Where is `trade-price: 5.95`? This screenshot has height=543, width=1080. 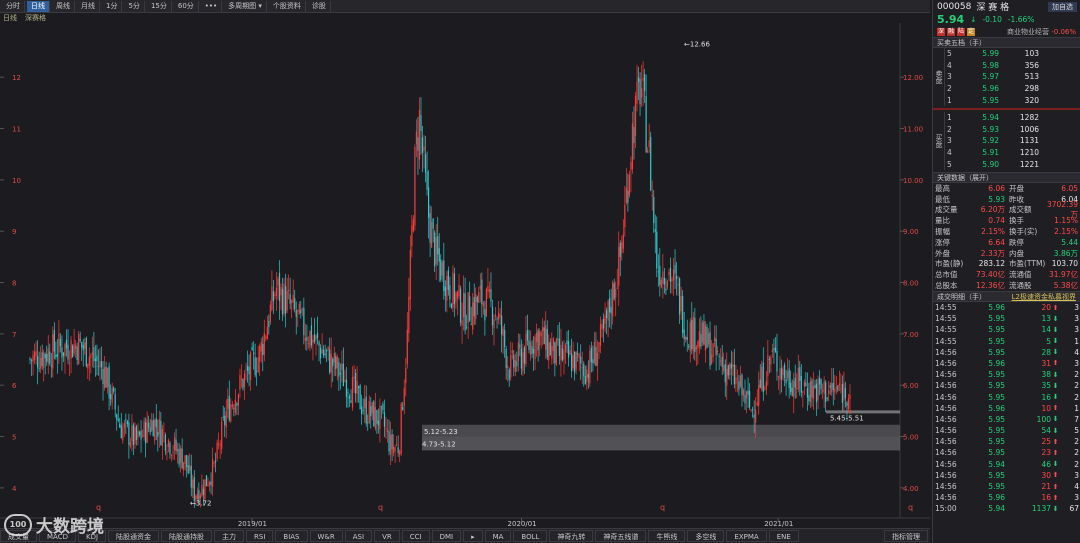
trade-price: 5.95 is located at coordinates (996, 475).